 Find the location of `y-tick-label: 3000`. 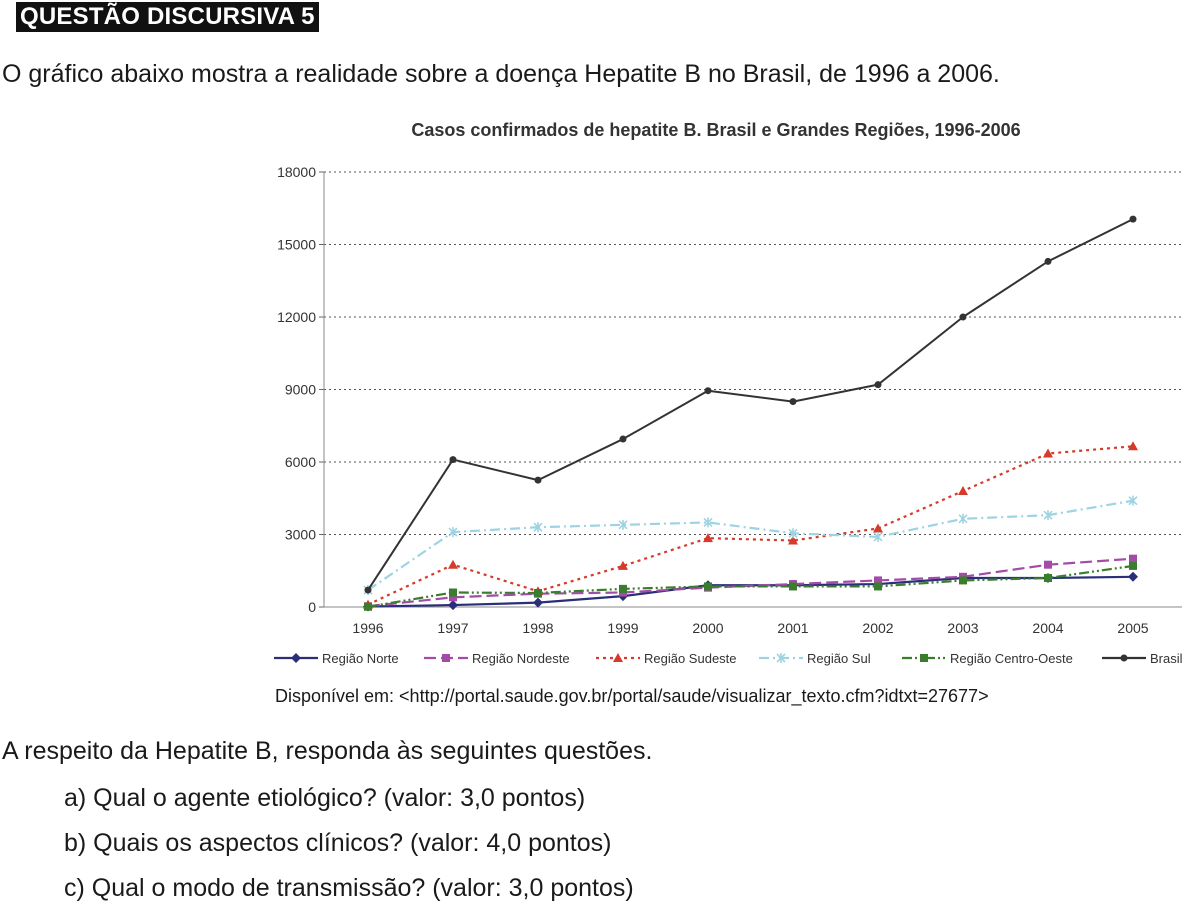

y-tick-label: 3000 is located at coordinates (300, 535).